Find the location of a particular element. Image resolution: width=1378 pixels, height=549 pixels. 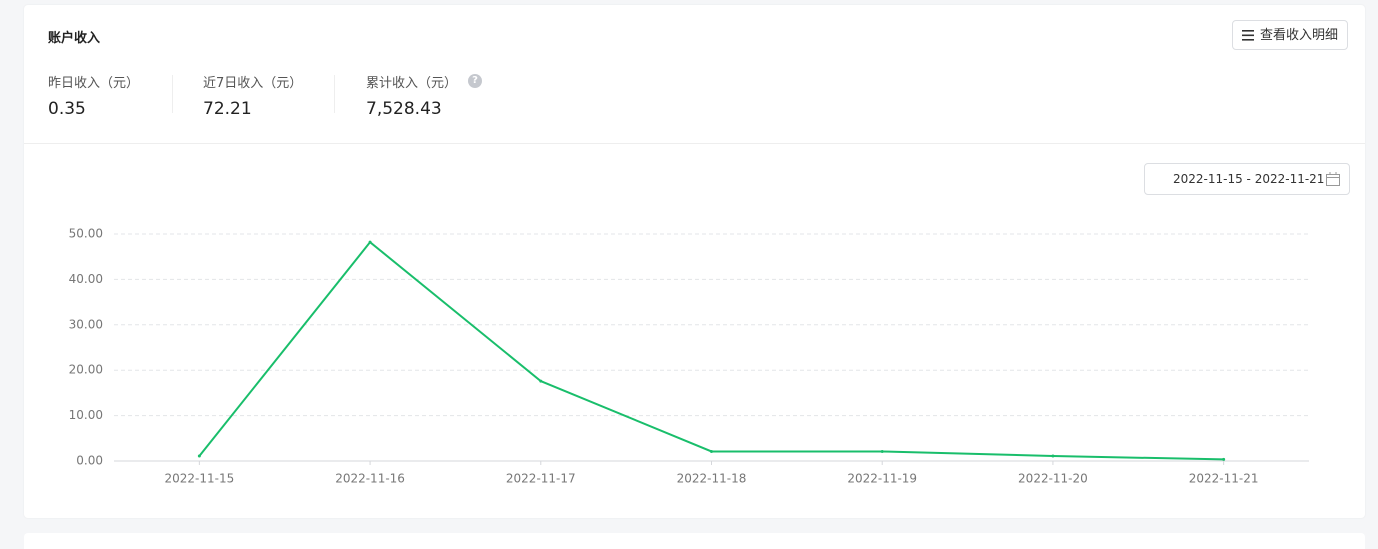

calendar-icon is located at coordinates (1333, 179).